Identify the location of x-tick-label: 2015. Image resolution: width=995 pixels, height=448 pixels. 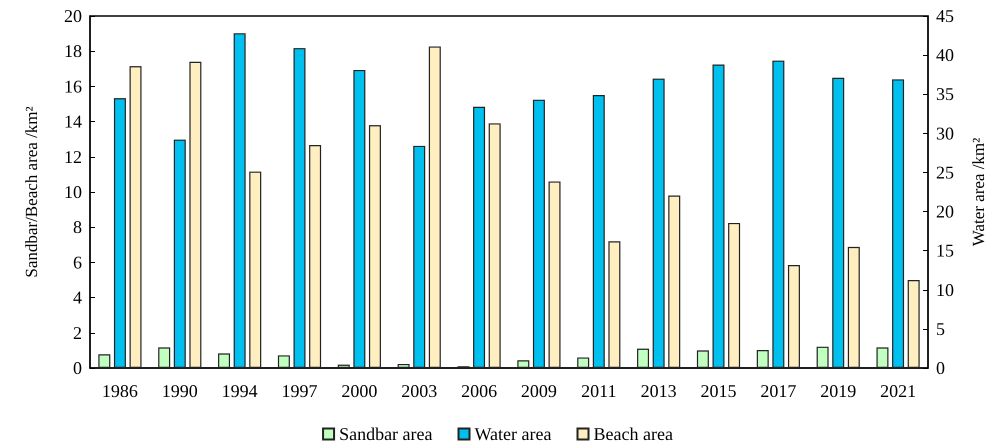
(718, 391).